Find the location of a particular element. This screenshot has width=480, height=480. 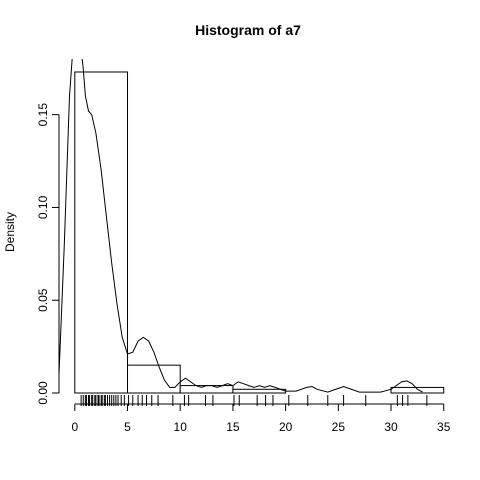

x-tick-label: 0 is located at coordinates (74, 427).